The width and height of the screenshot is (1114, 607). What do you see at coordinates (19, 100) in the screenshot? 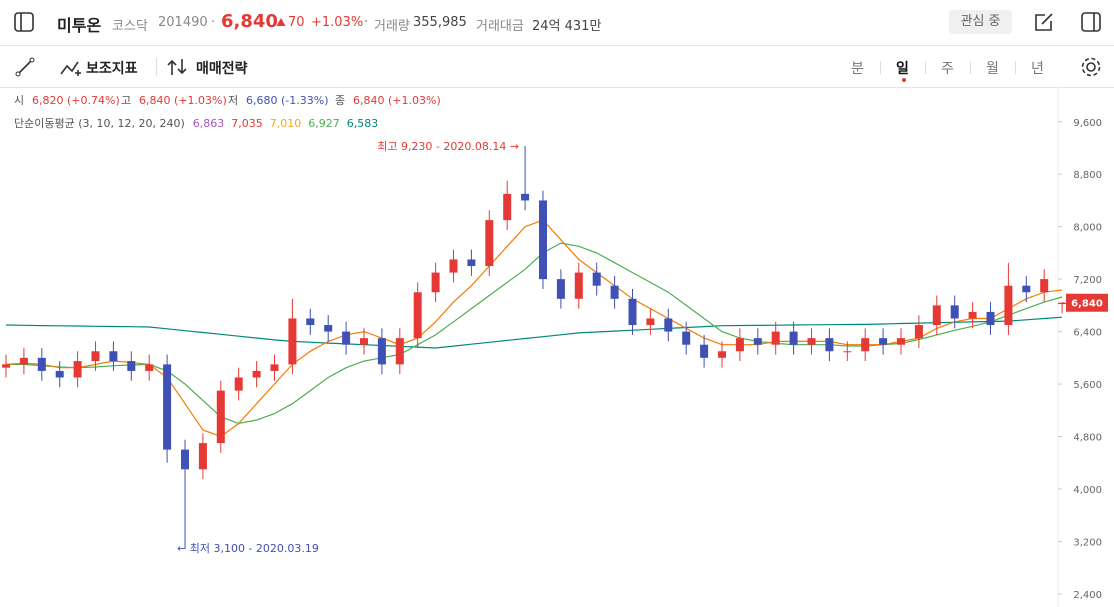
I see `ohlc-label: 시` at bounding box center [19, 100].